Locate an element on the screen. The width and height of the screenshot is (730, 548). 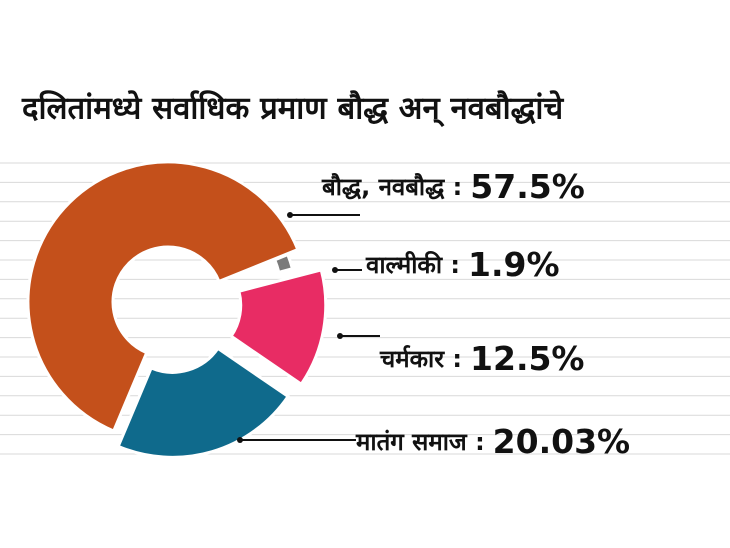
category-label: मातंग समाज : is located at coordinates (420, 442).